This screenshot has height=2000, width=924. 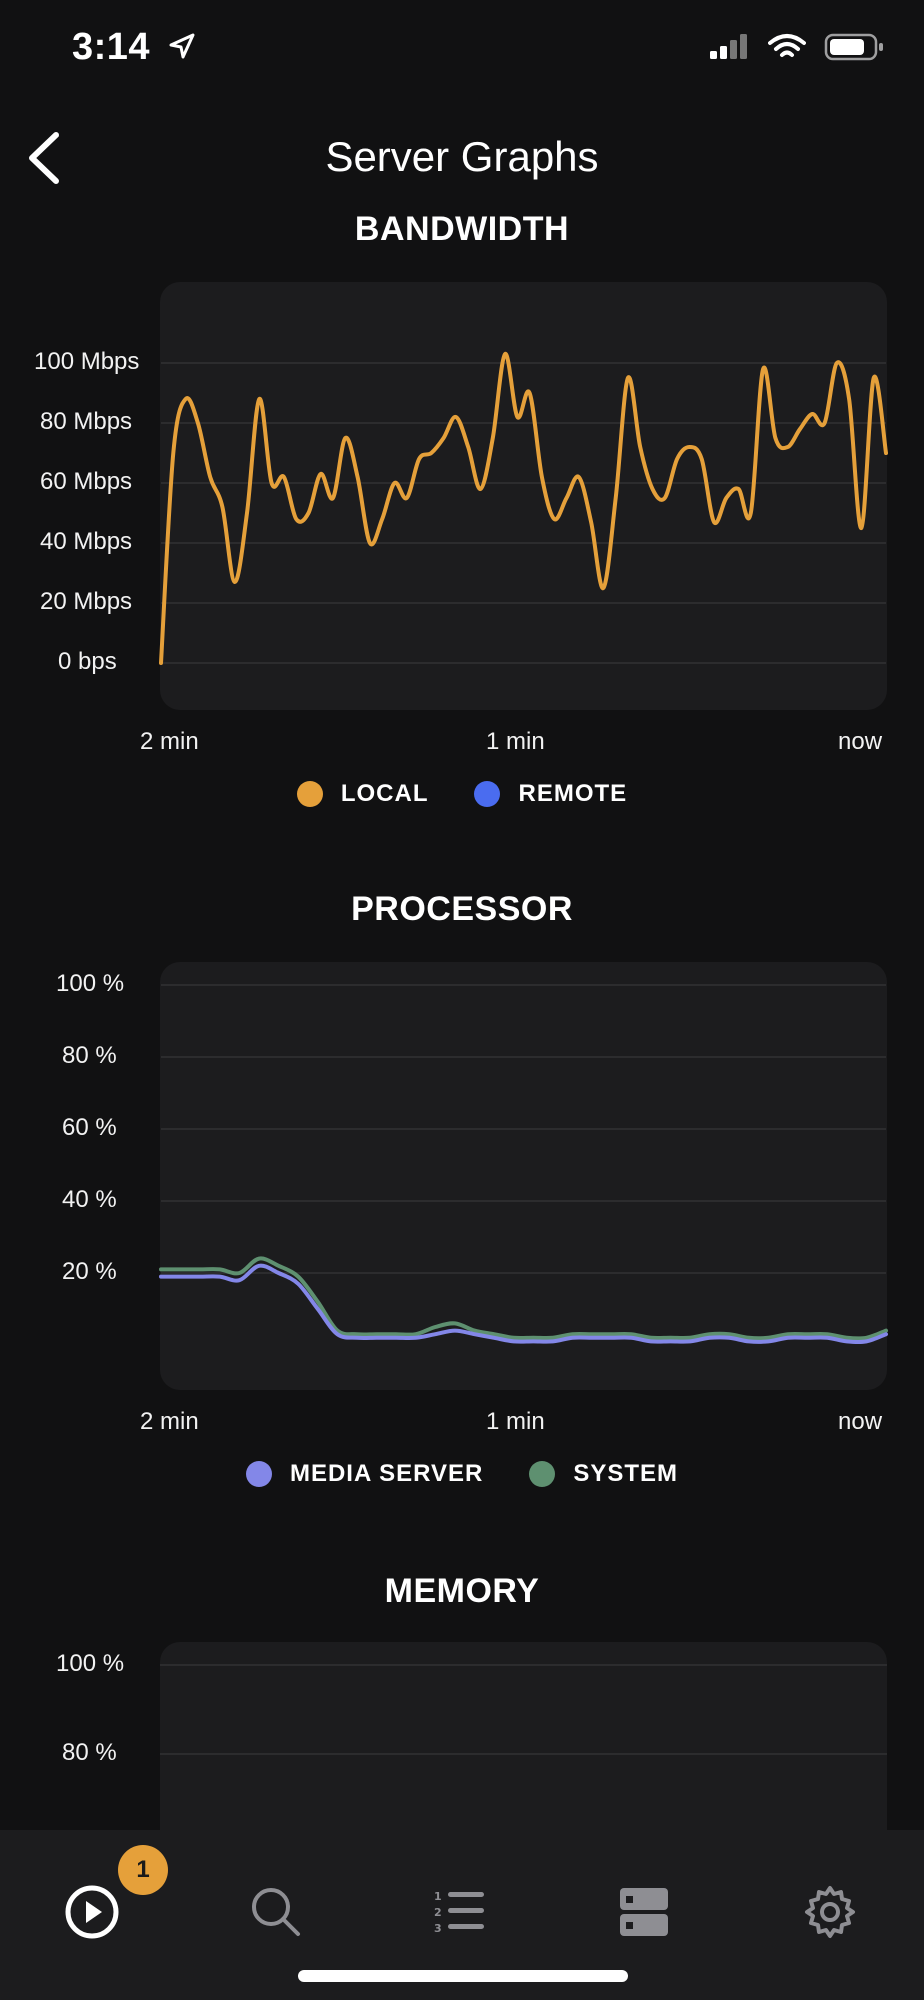 I want to click on tab-settings, so click(x=830, y=1912).